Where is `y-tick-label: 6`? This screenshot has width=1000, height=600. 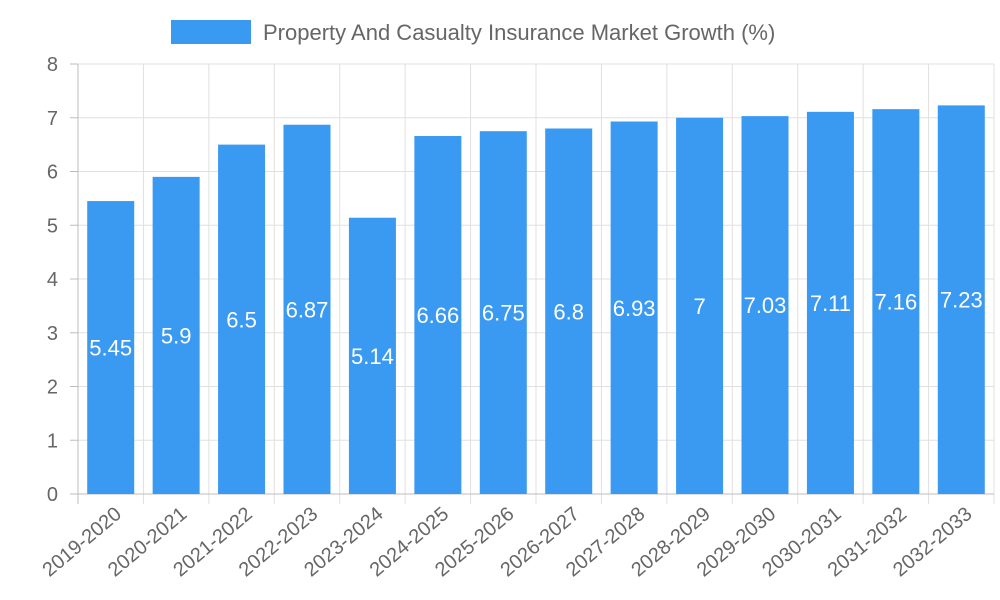 y-tick-label: 6 is located at coordinates (52, 173).